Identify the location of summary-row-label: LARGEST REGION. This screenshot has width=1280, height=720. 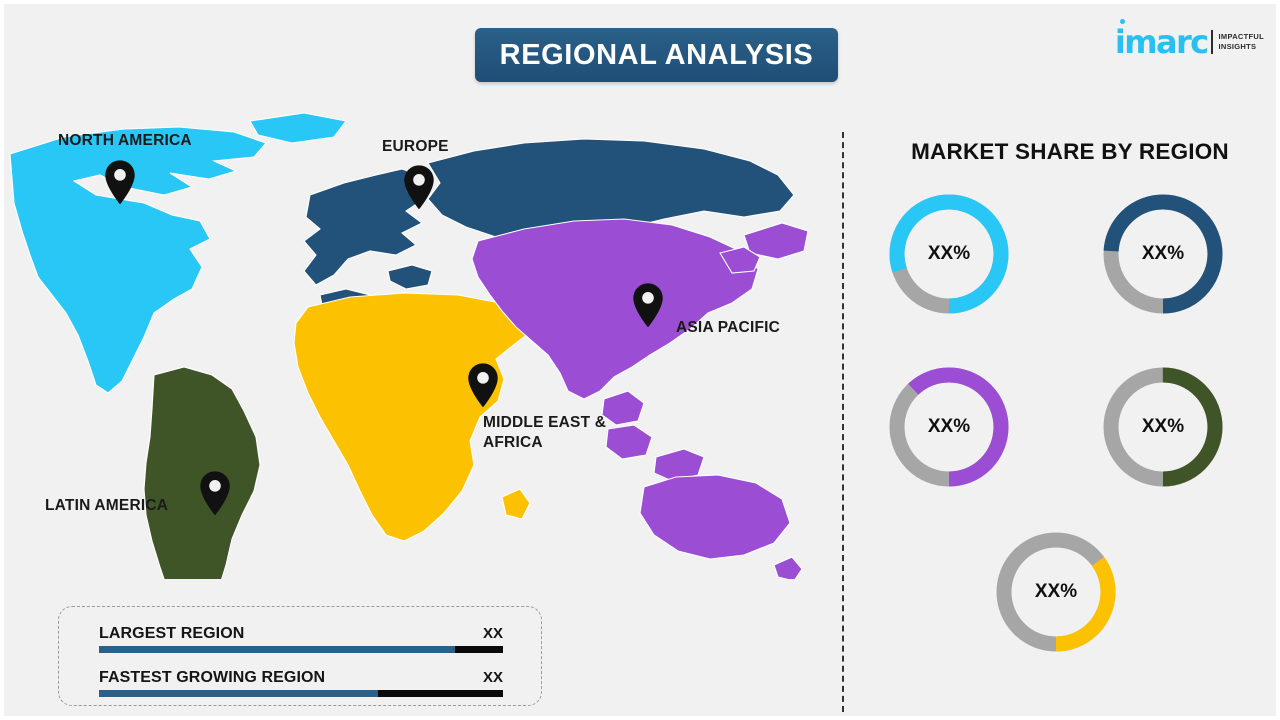
(172, 633).